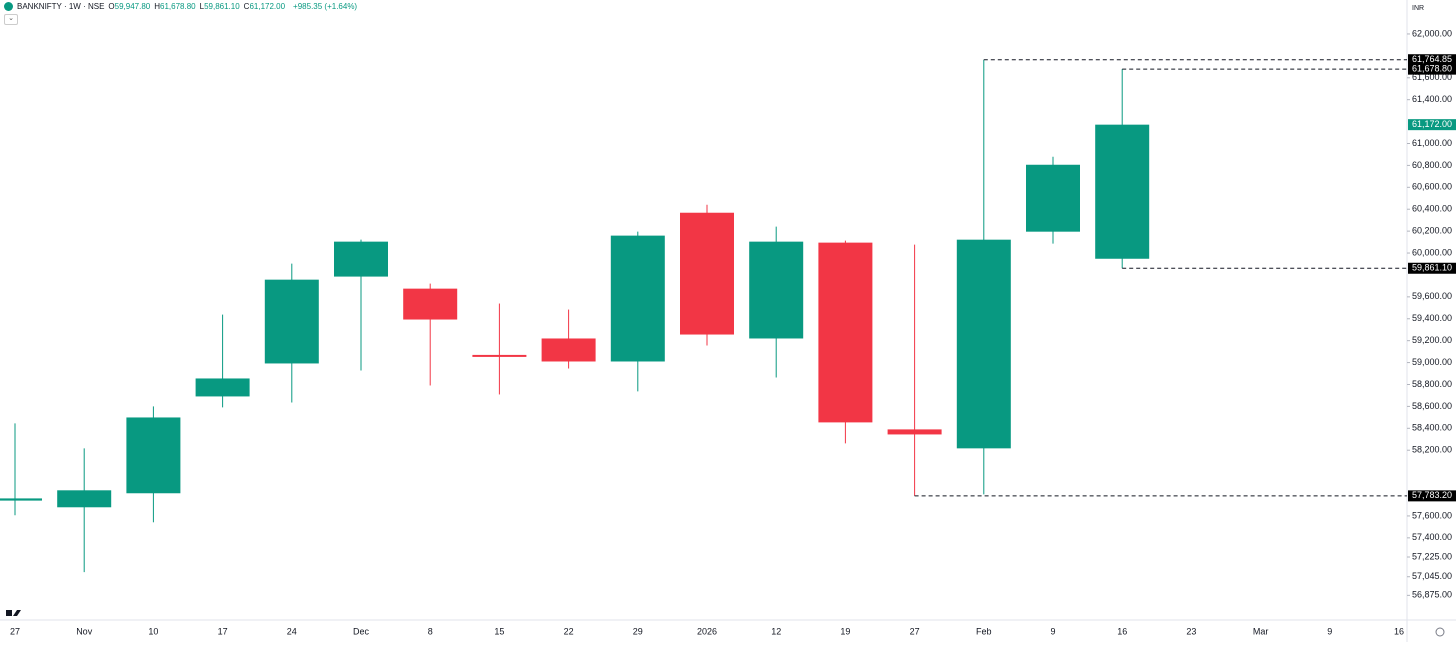 The height and width of the screenshot is (647, 1456). What do you see at coordinates (246, 6) in the screenshot?
I see `ohlc-label: C` at bounding box center [246, 6].